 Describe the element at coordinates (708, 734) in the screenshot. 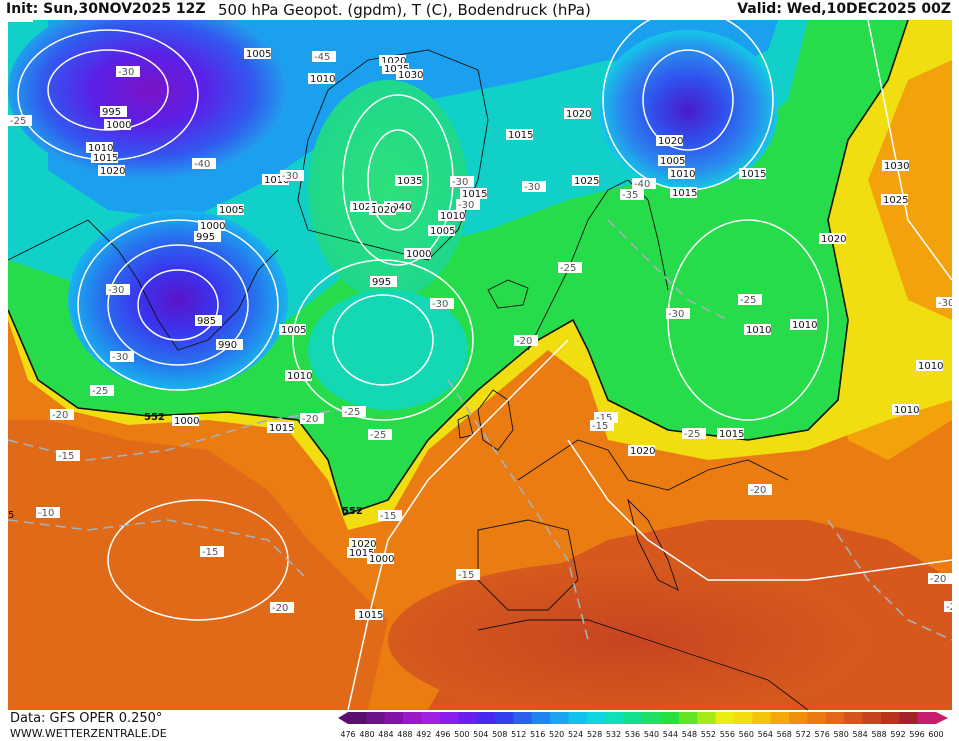

I see `colorbar-tick-label: 552` at that location.